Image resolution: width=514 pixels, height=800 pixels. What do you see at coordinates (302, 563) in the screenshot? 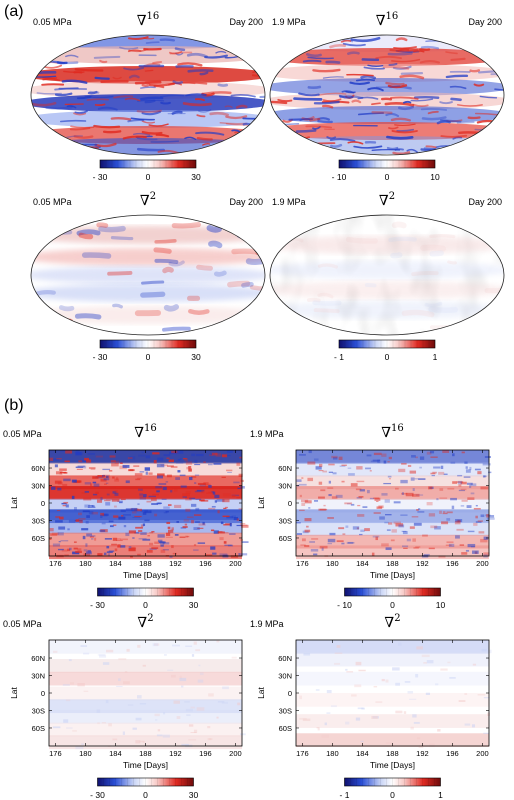
I see `hovmoller-1-xtick-0: 176` at bounding box center [302, 563].